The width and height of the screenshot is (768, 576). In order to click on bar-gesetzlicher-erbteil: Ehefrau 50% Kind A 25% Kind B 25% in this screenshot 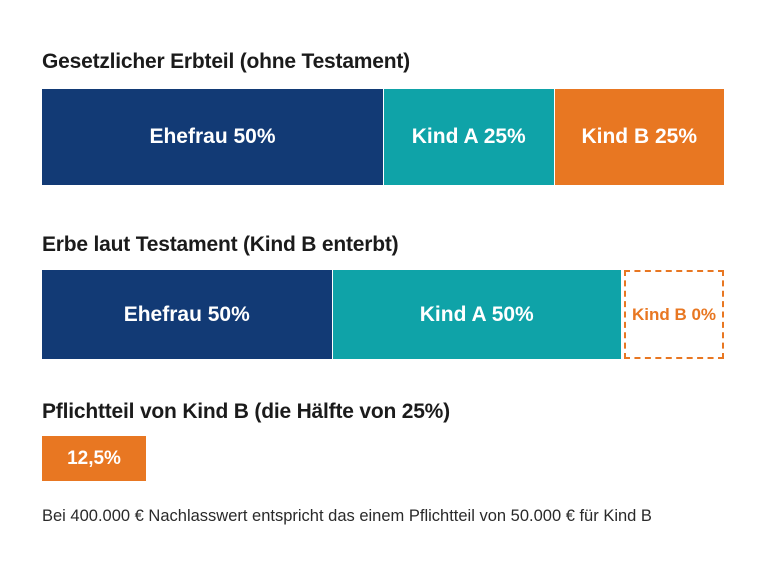, I will do `click(383, 137)`.